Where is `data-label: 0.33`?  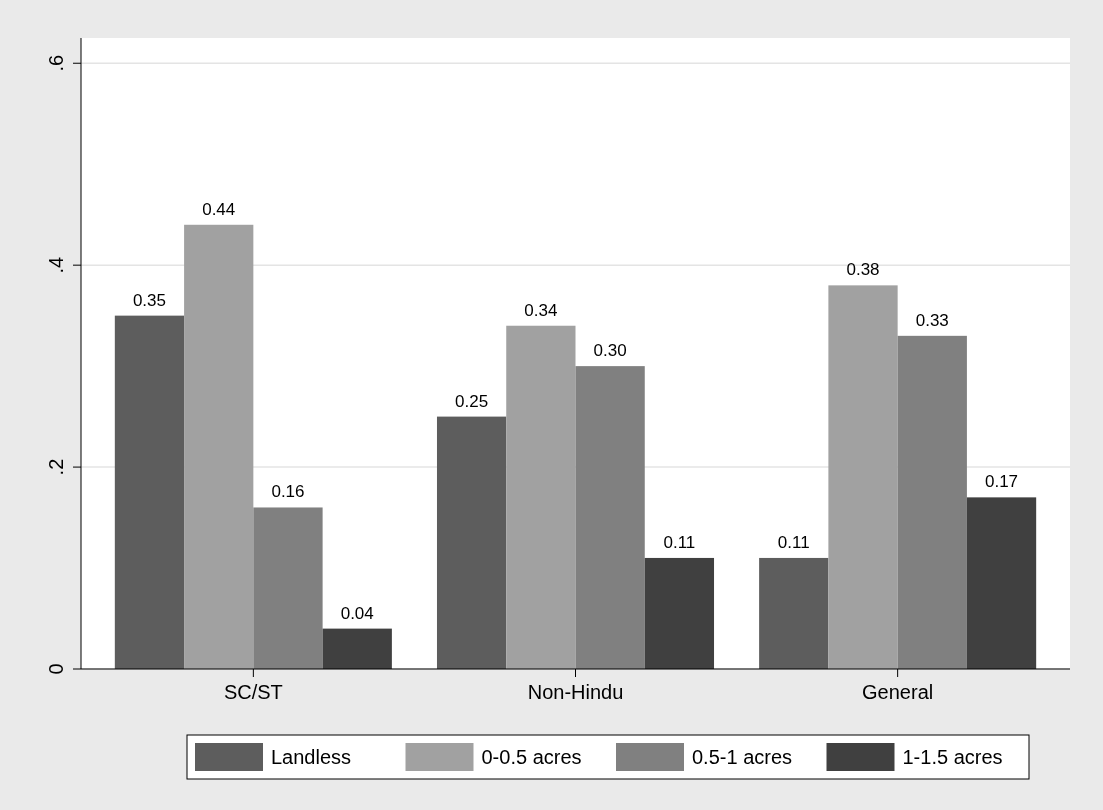 data-label: 0.33 is located at coordinates (932, 320).